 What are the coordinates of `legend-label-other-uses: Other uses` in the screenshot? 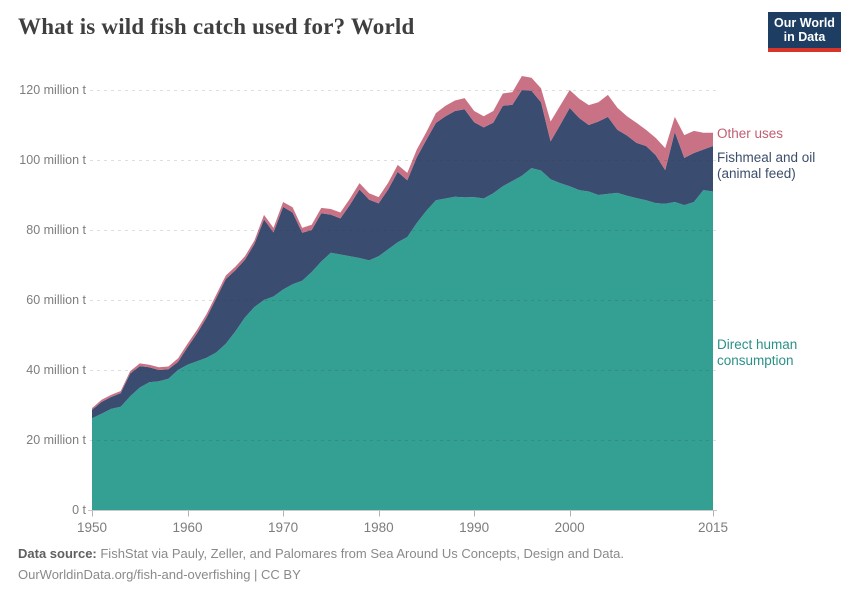 It's located at (750, 133).